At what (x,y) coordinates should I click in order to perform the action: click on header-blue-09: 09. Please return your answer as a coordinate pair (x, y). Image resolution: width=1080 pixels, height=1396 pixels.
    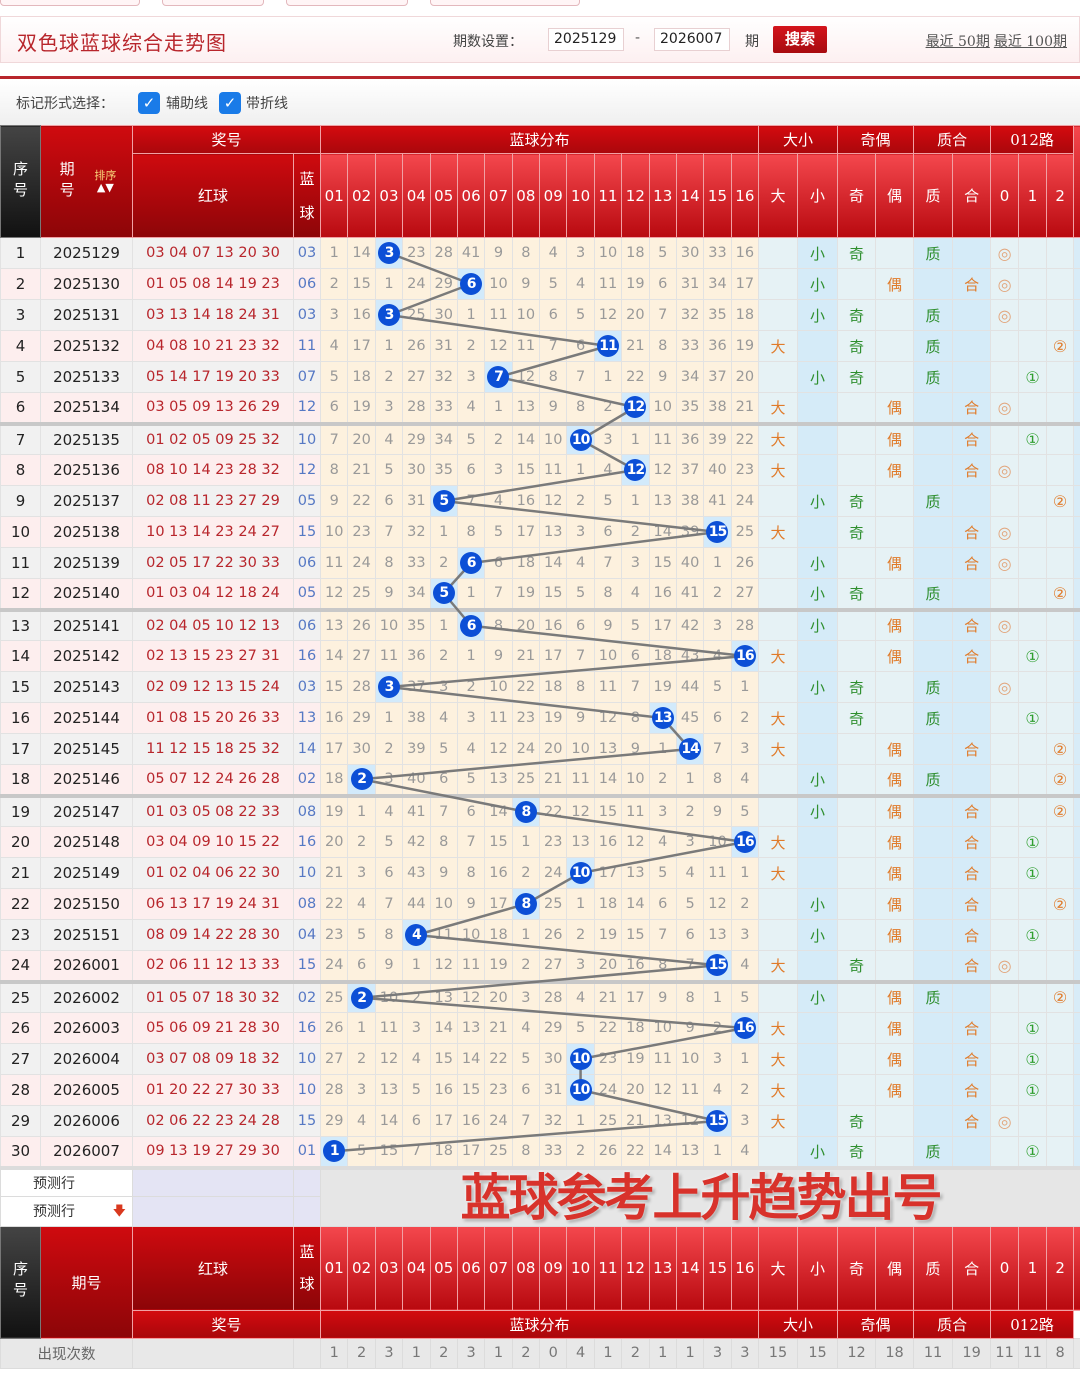
    Looking at the image, I should click on (553, 195).